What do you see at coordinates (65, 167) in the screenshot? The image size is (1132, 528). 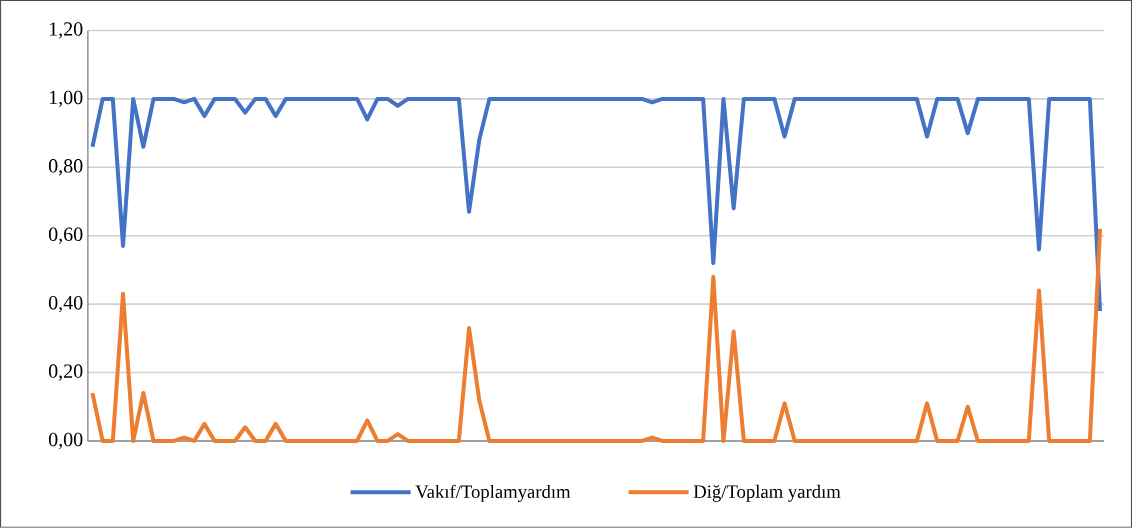 I see `y-tick-label: 0,80` at bounding box center [65, 167].